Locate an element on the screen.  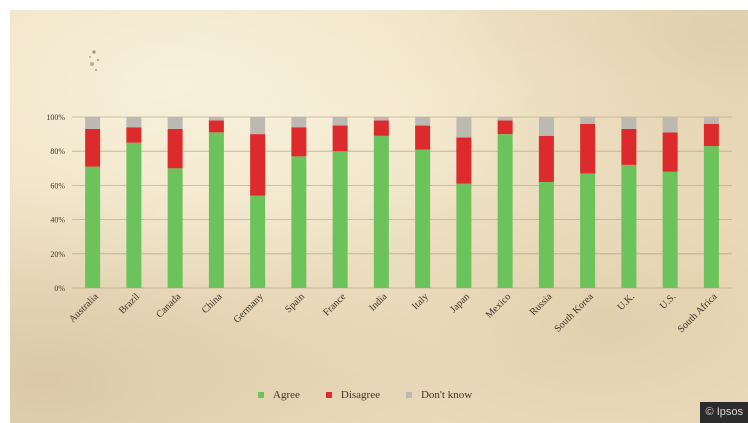
x-category-label: Italy is located at coordinates (420, 301).